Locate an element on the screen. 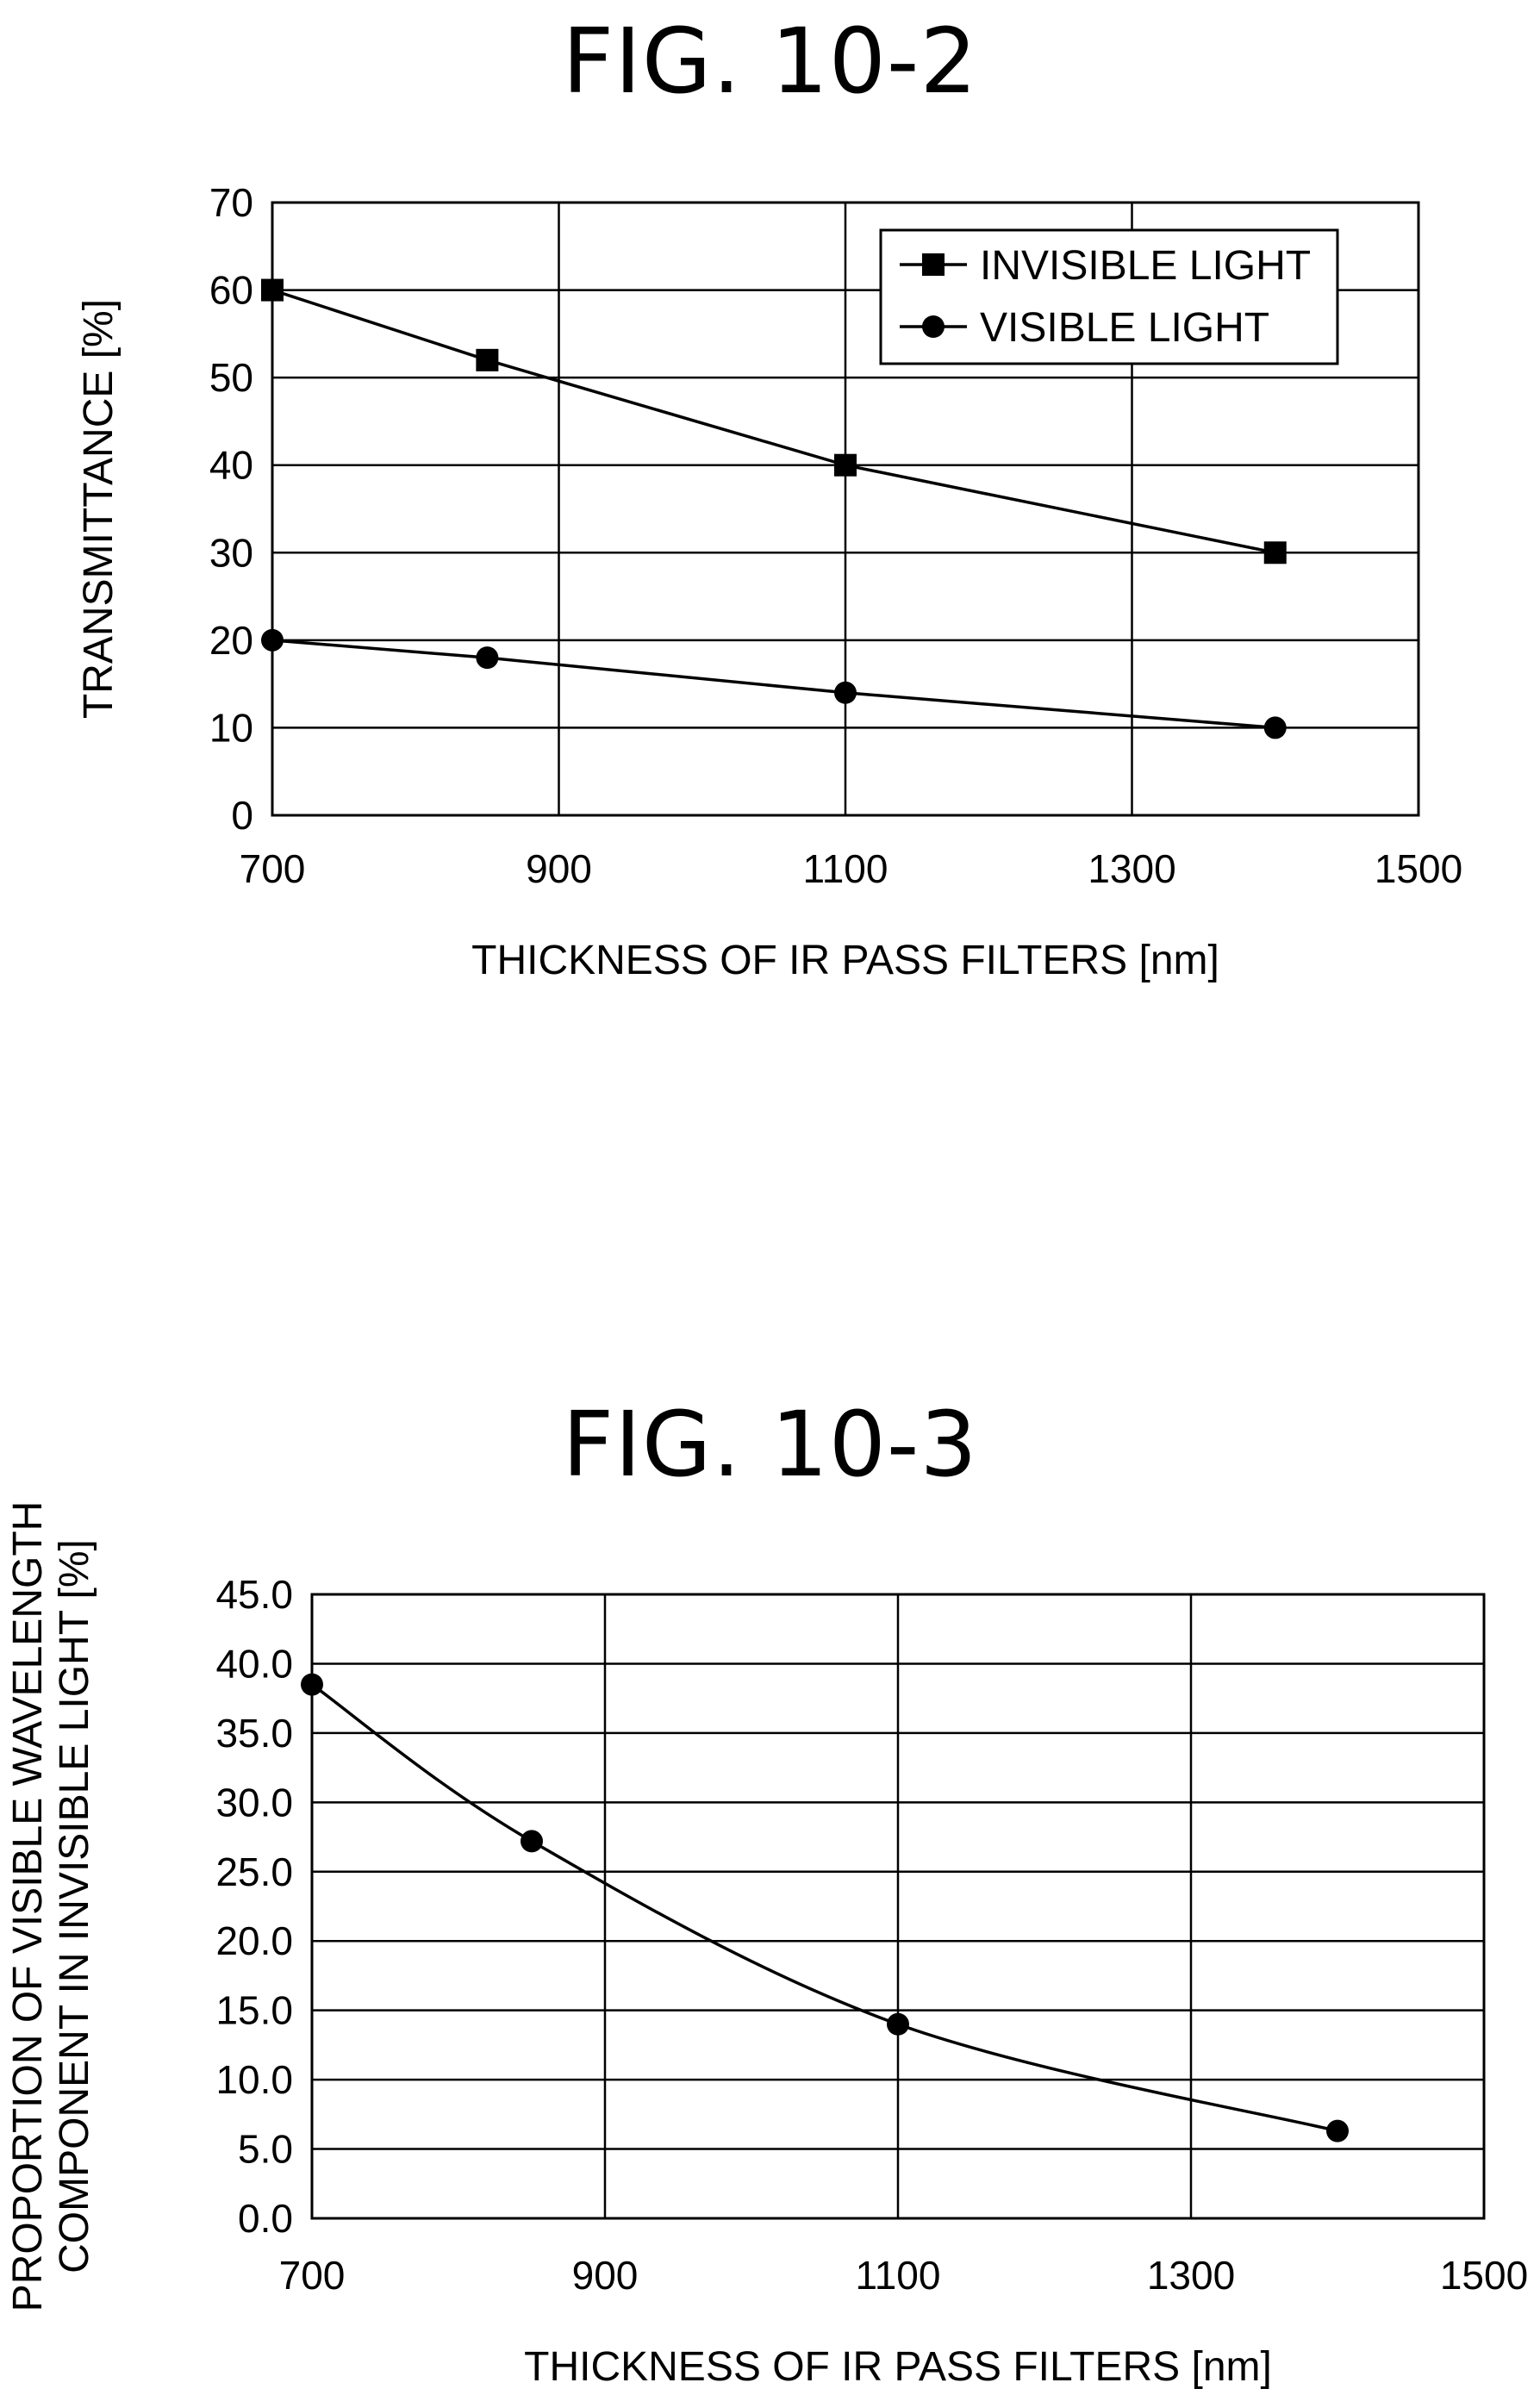  y-tick-label: 30 is located at coordinates (231, 553).